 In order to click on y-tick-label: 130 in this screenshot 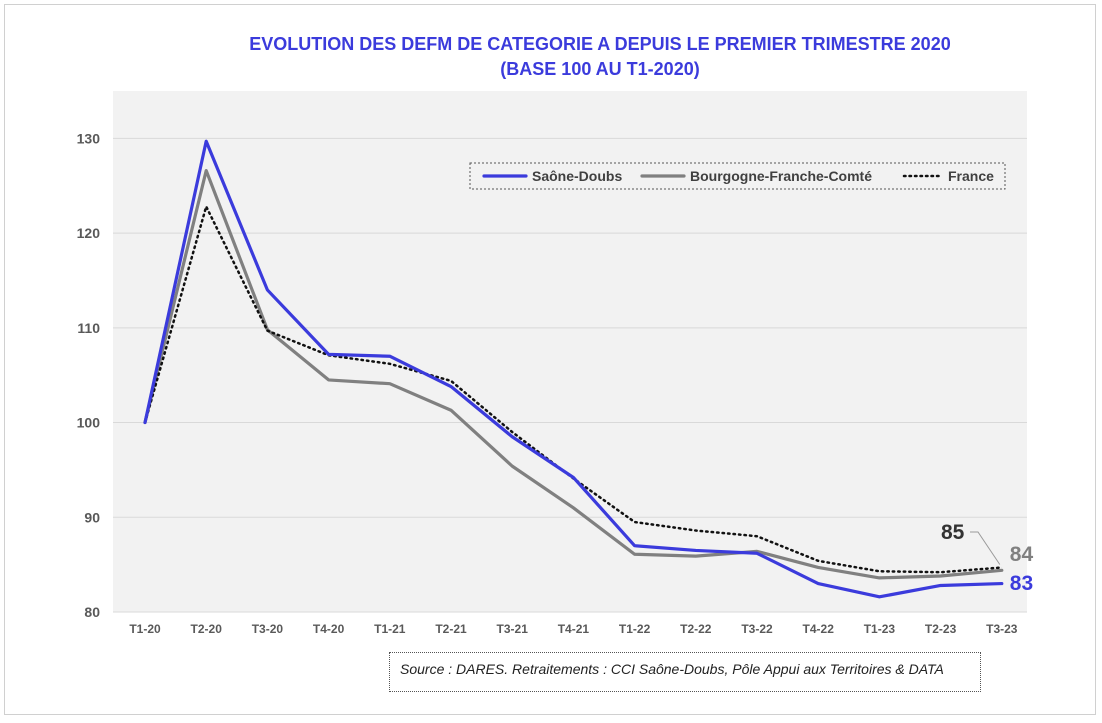, I will do `click(89, 138)`.